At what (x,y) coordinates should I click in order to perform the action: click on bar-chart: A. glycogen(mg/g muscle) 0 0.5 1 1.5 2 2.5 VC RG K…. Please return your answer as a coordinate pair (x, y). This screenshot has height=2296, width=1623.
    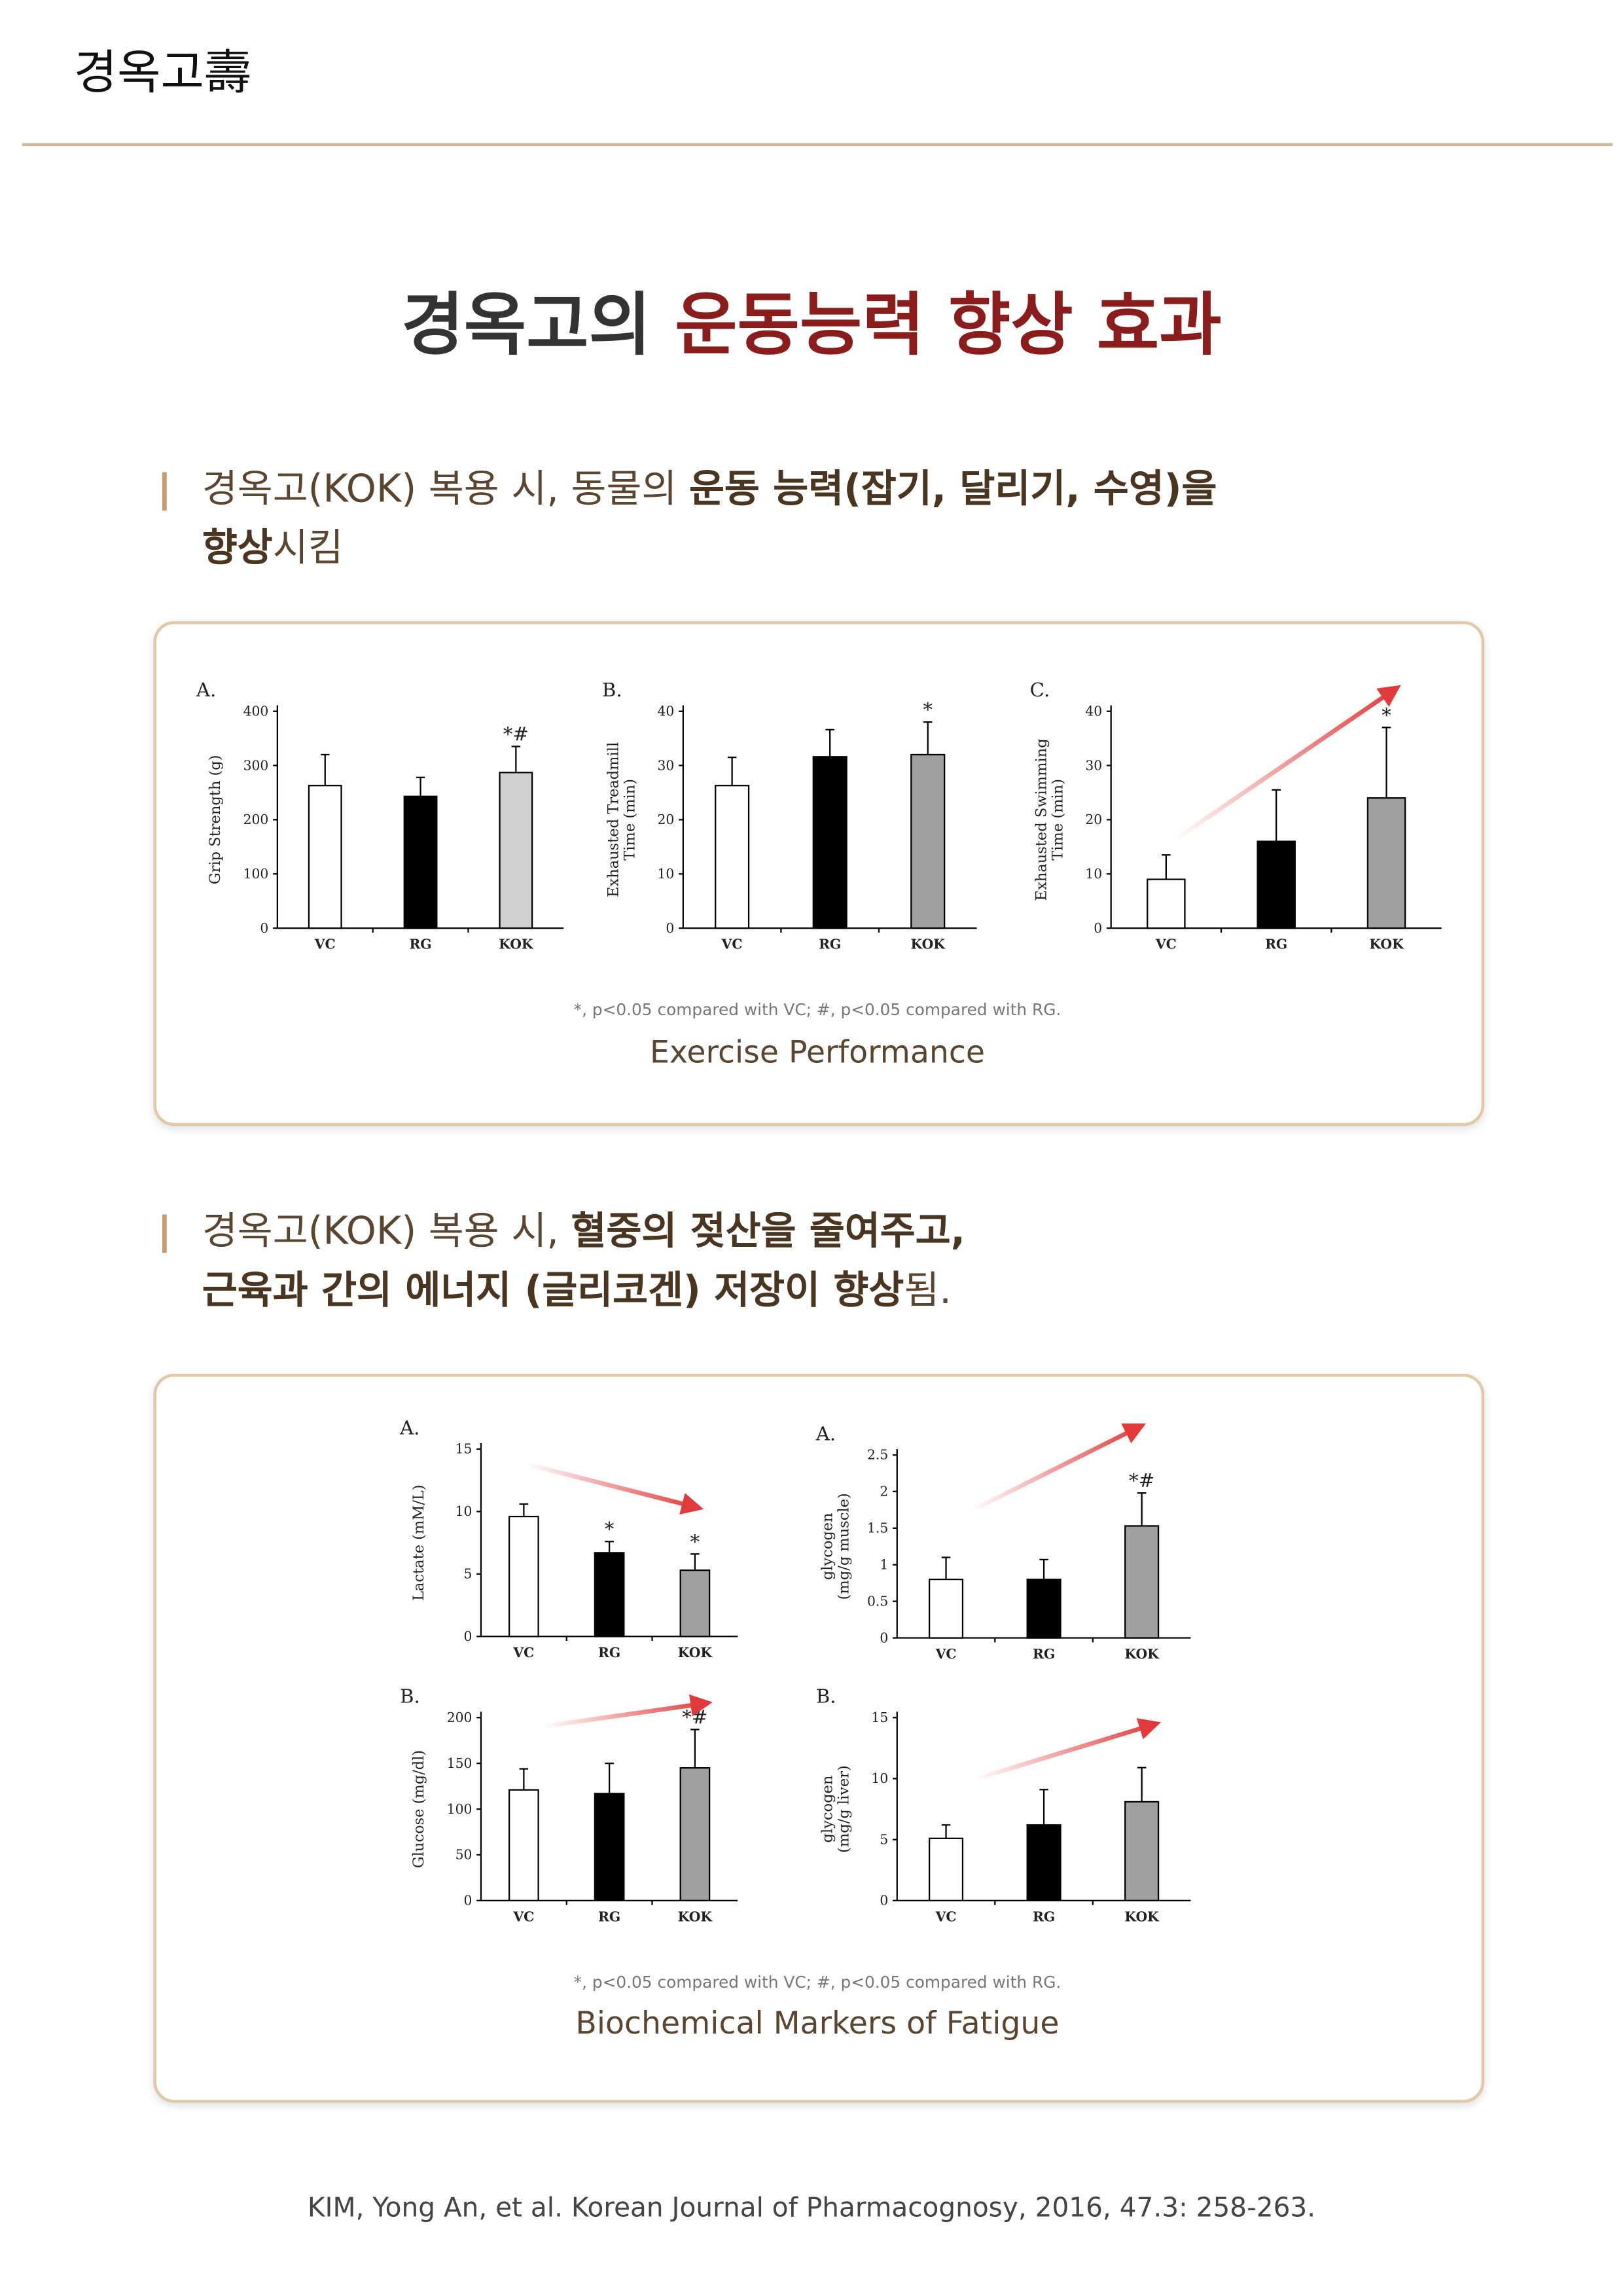
    Looking at the image, I should click on (1003, 1542).